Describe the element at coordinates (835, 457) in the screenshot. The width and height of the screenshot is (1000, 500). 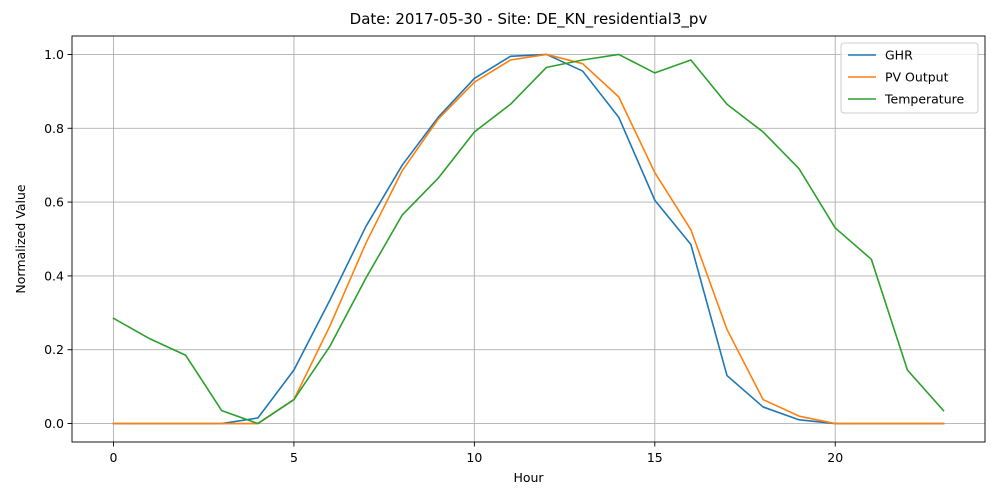
I see `x-tick-label: 20` at that location.